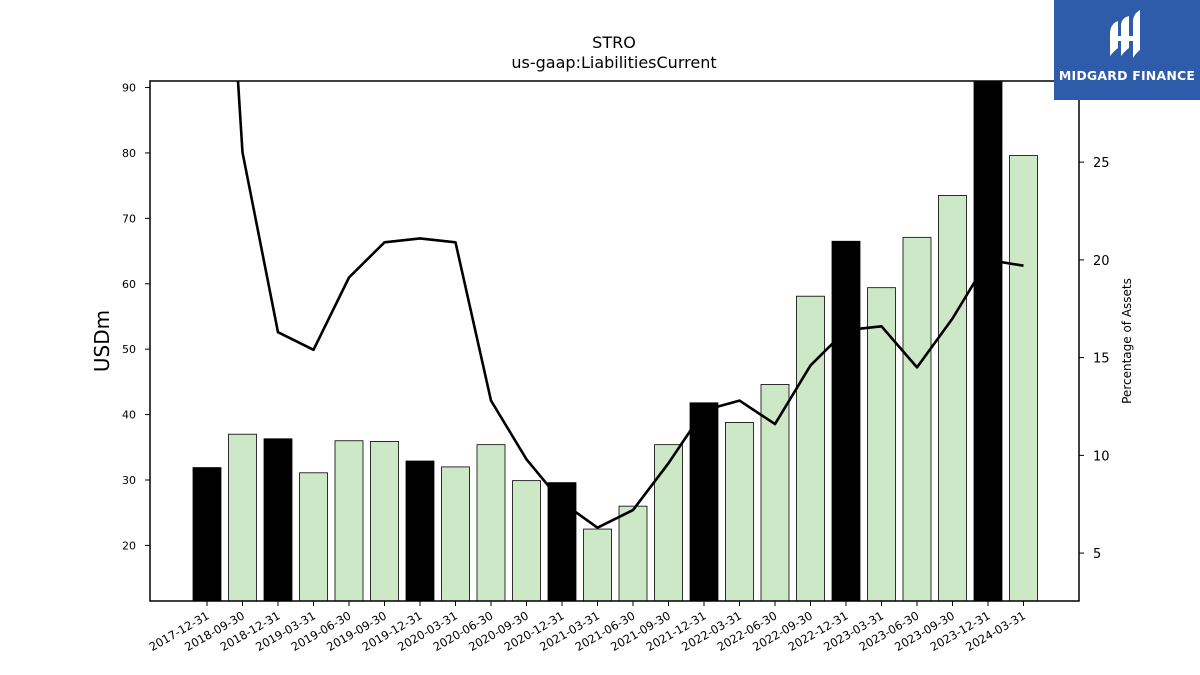  Describe the element at coordinates (1127, 341) in the screenshot. I see `y2-axis-label: Percentage of Assets` at that location.